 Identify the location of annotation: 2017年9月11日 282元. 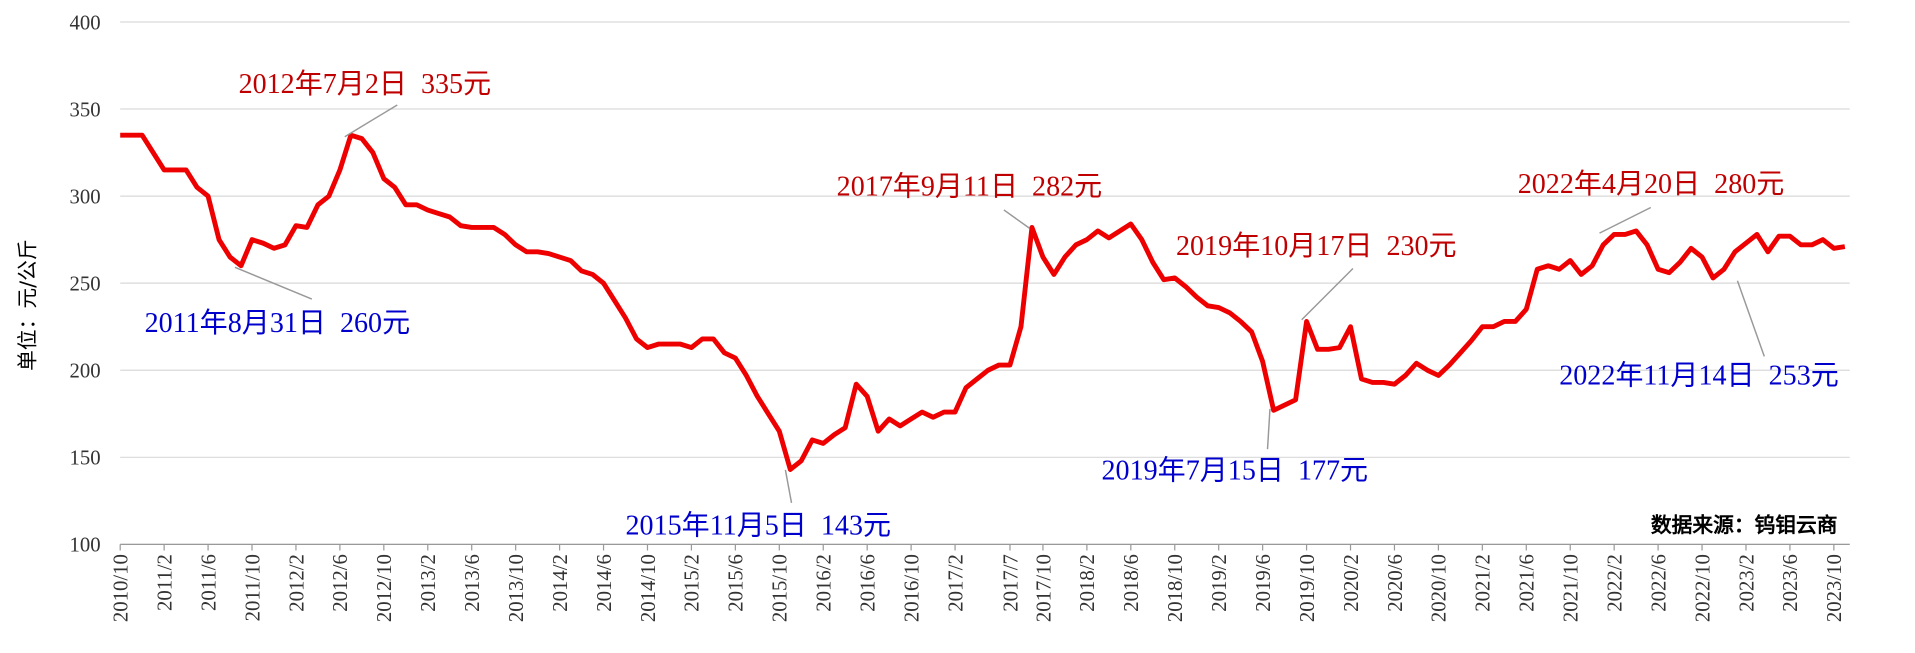
(970, 186).